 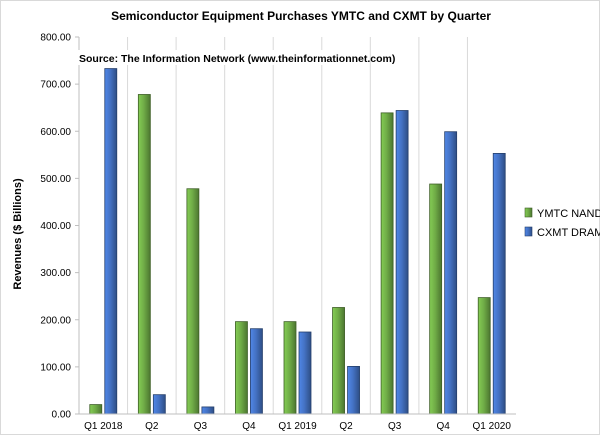 I want to click on source-background, so click(x=222, y=57).